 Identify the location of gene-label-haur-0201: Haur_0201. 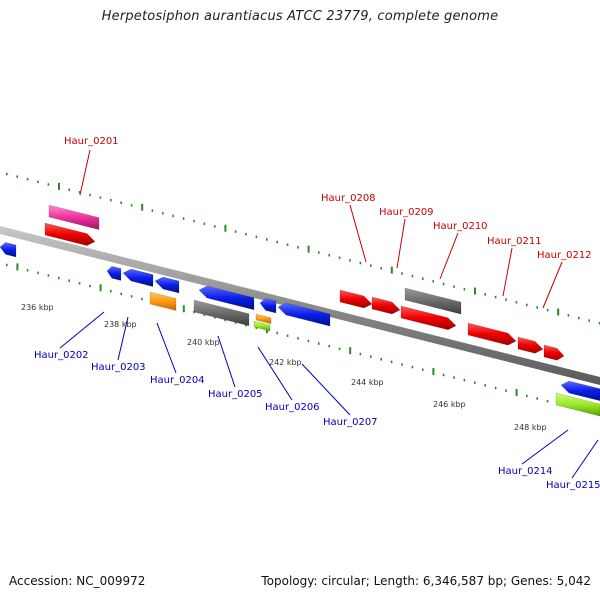
(91, 141).